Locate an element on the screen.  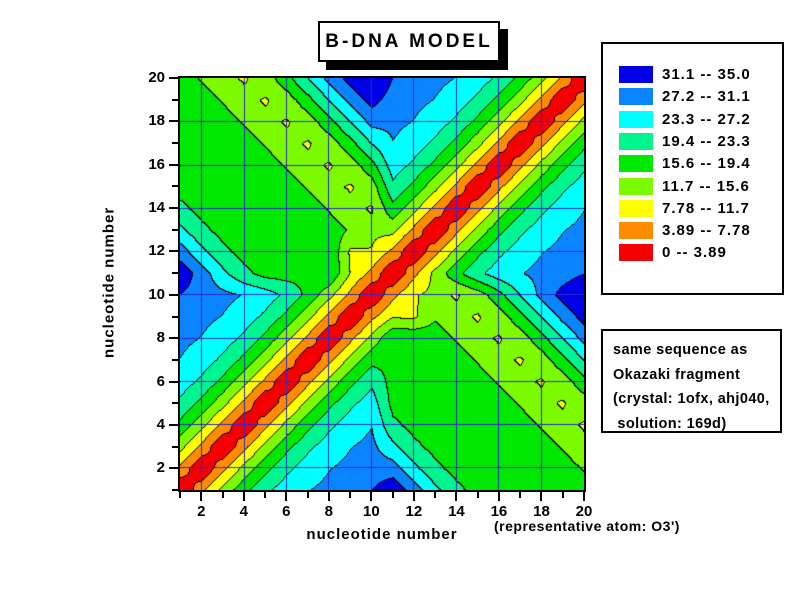
x-axis-tick-label: 4 is located at coordinates (243, 511).